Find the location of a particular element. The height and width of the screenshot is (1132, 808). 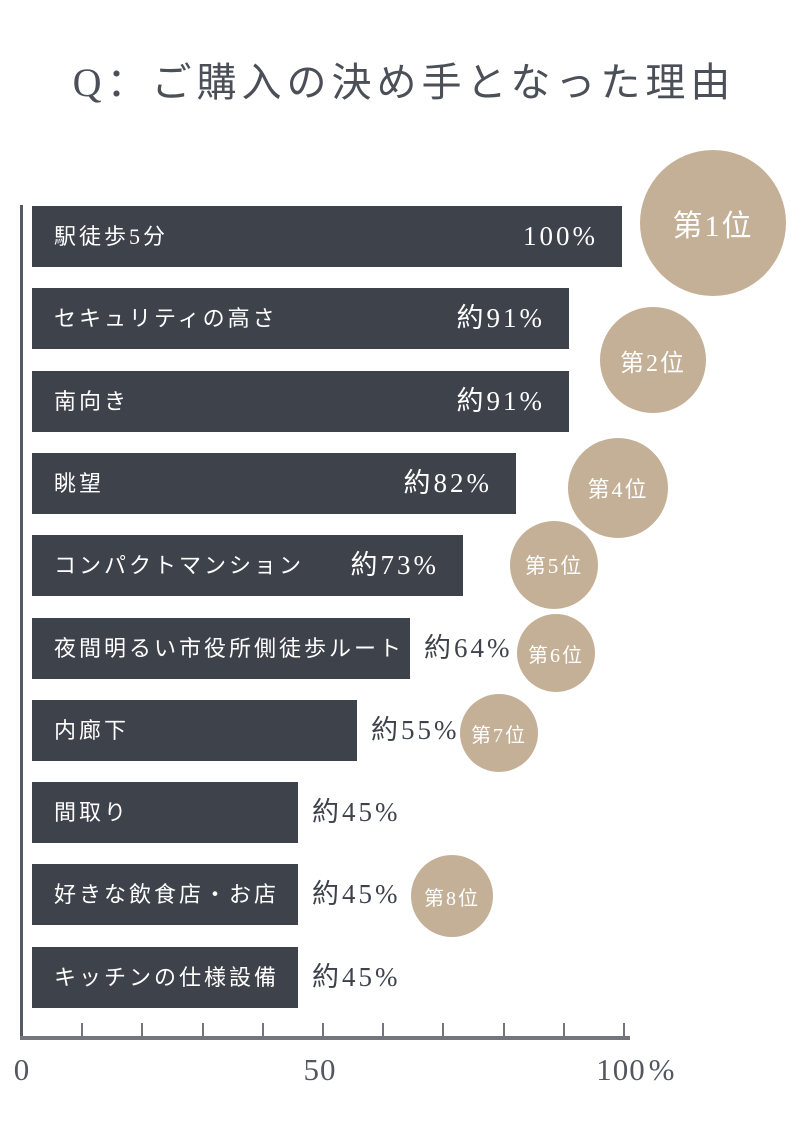

bar: 間取り is located at coordinates (165, 812).